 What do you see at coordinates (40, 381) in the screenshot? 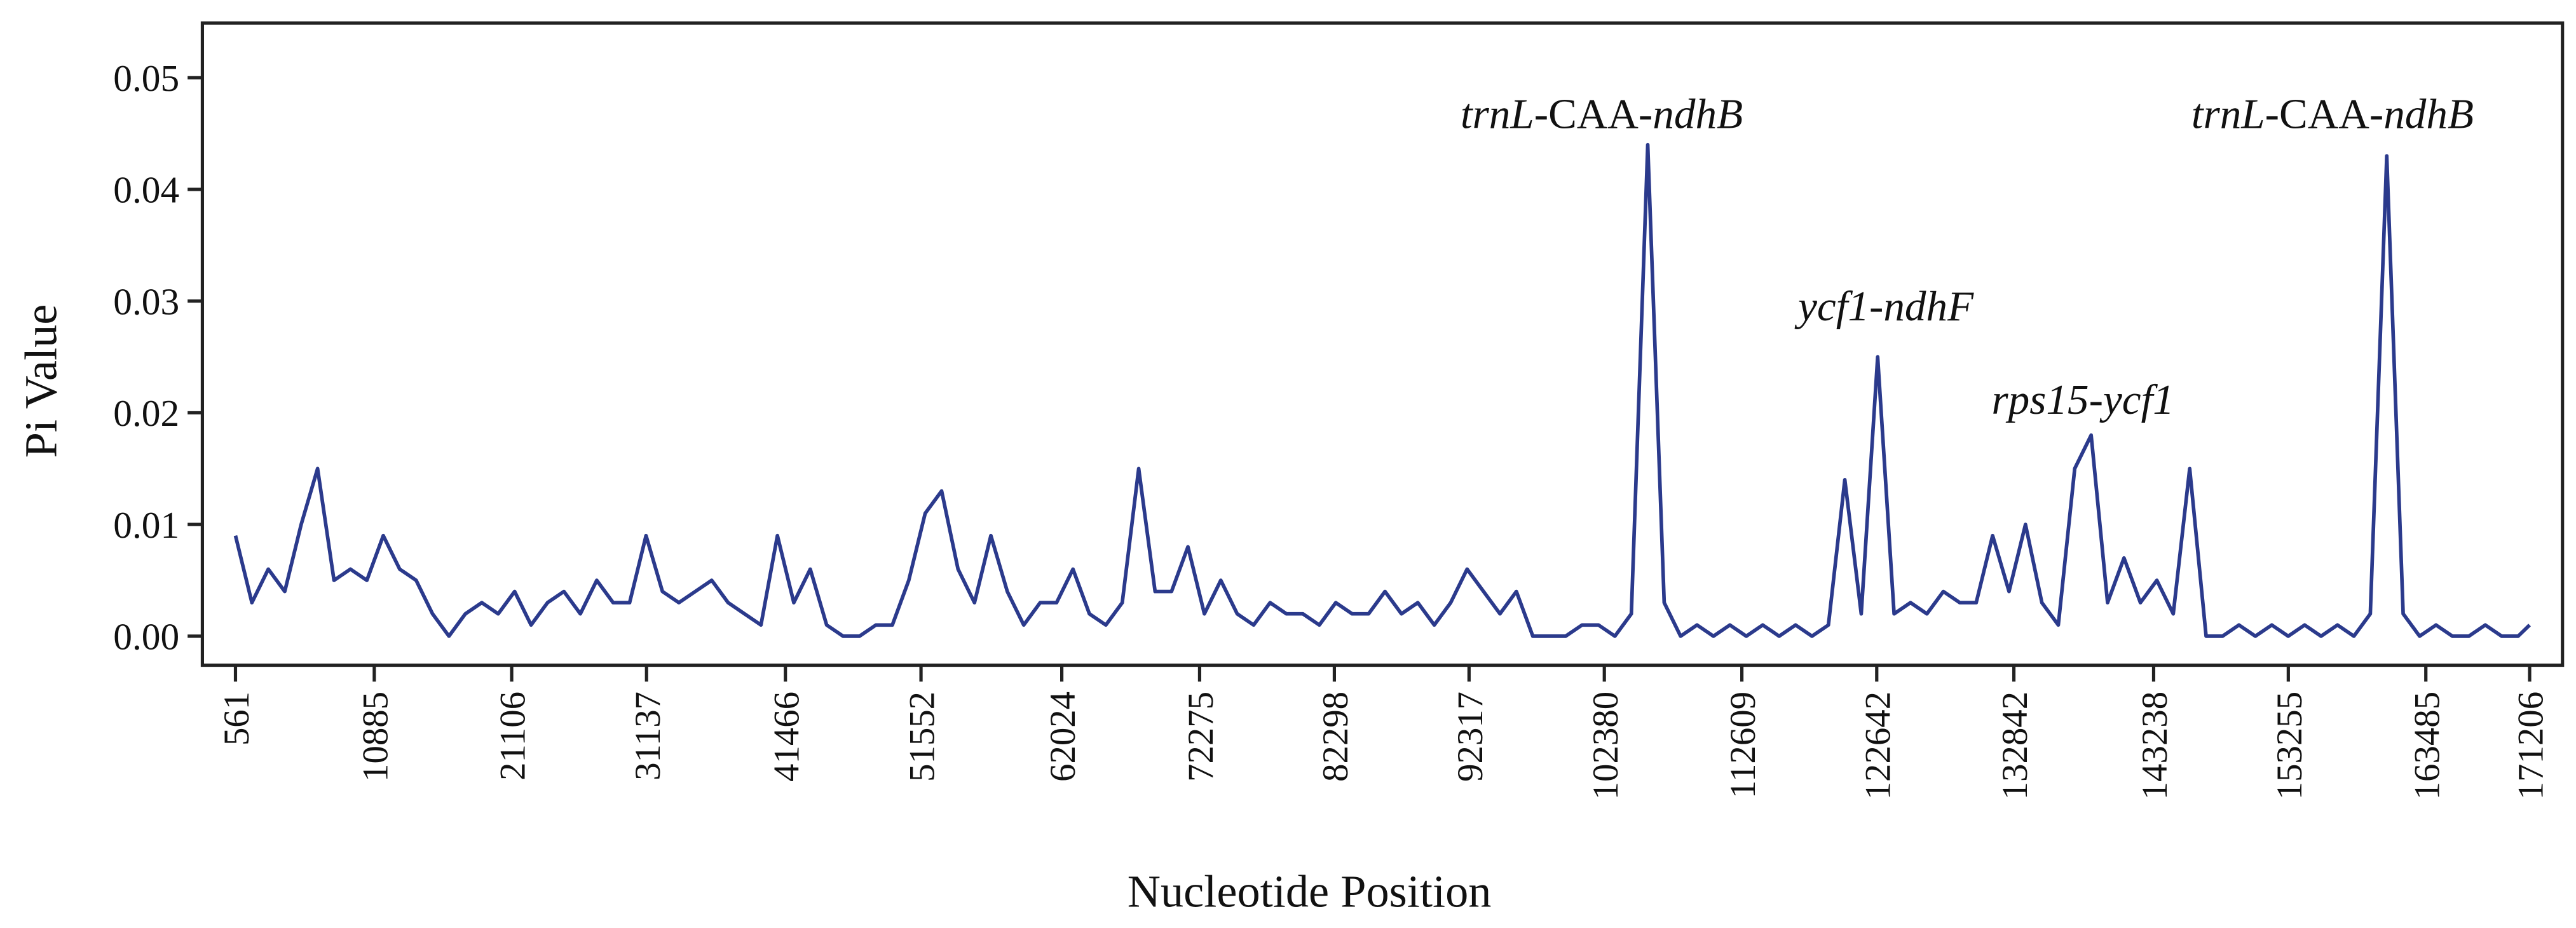
I see `y-axis-title: Pi Value` at bounding box center [40, 381].